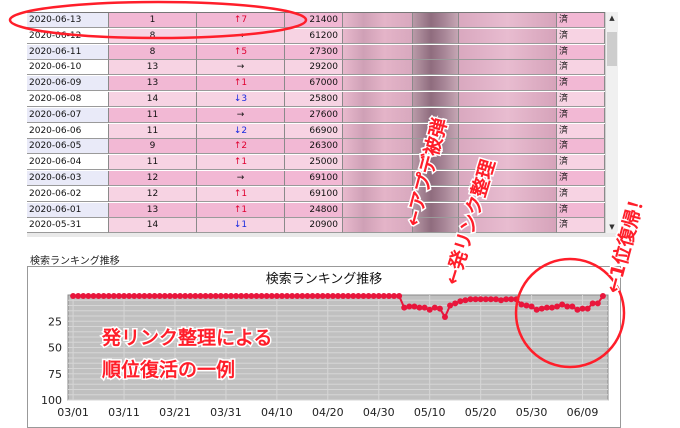 This screenshot has height=428, width=680. What do you see at coordinates (316, 194) in the screenshot?
I see `table-row: 2020-06-02 12 ↑1 69100 済` at bounding box center [316, 194].